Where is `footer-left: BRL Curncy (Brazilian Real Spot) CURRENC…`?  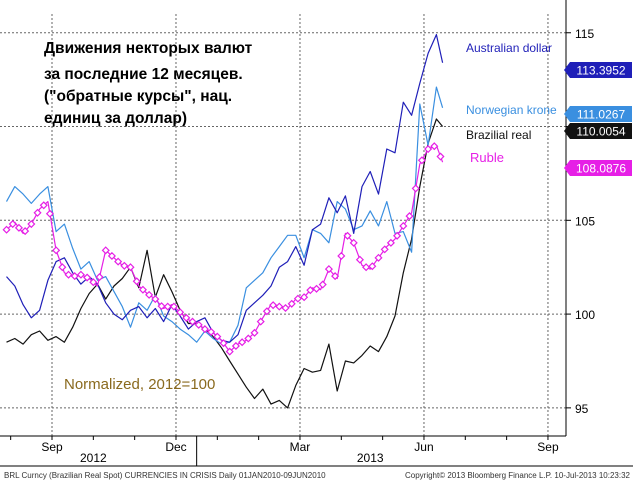
footer-left: BRL Curncy (Brazilian Real Spot) CURRENC… is located at coordinates (165, 475).